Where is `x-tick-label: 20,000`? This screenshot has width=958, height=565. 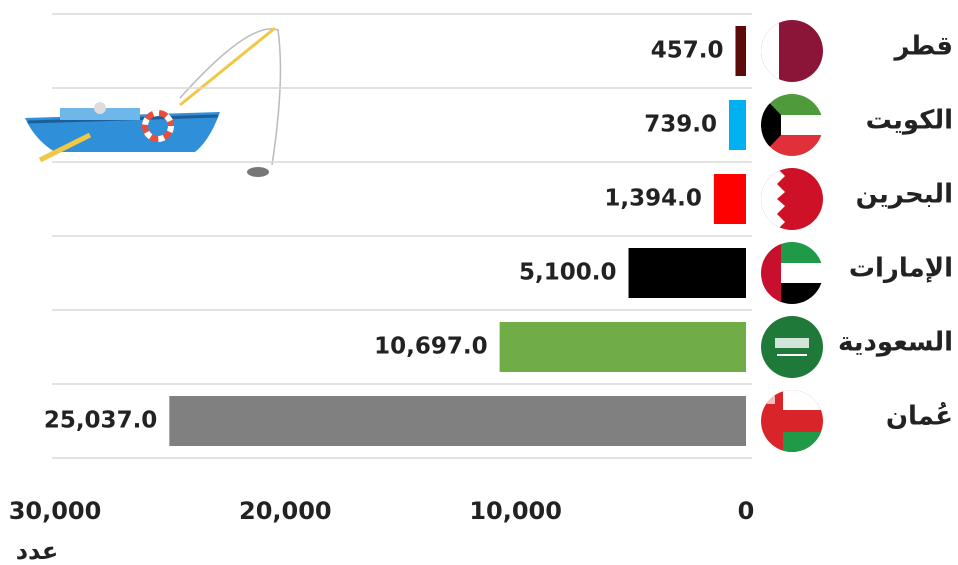
x-tick-label: 20,000 is located at coordinates (285, 511).